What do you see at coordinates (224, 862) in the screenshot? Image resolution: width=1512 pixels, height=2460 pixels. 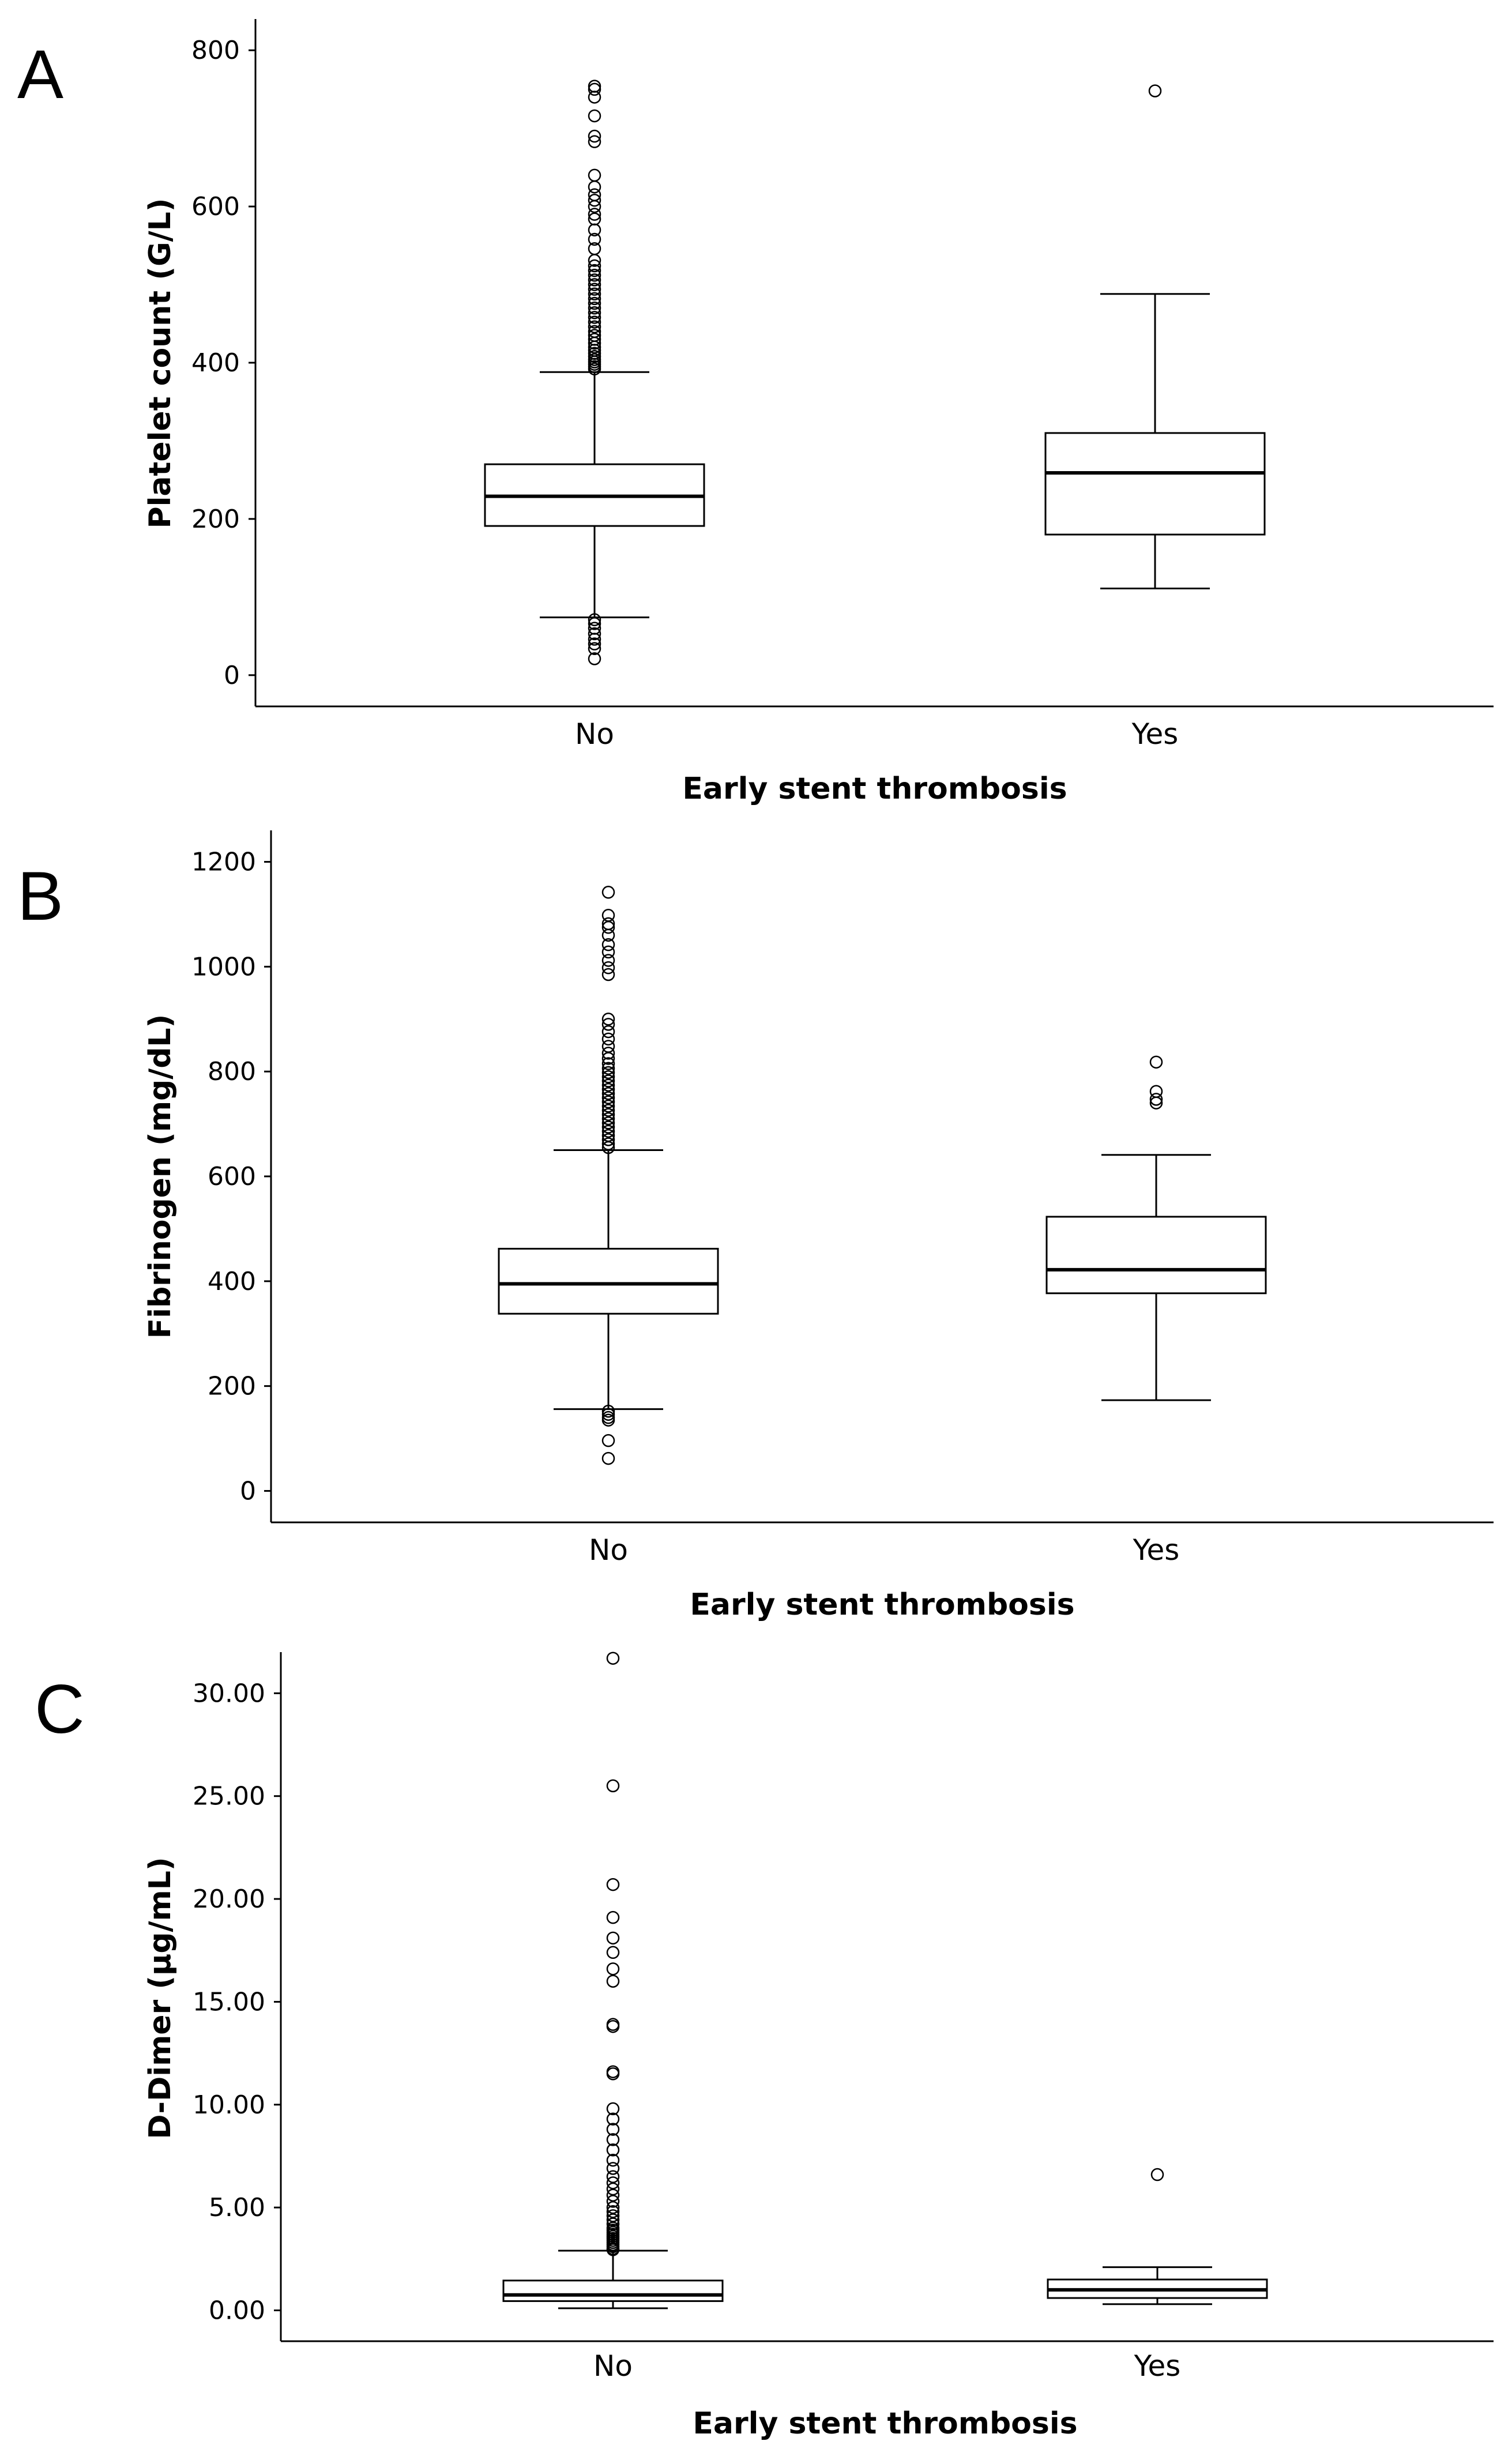 I see `y-tick-label: 1200` at bounding box center [224, 862].